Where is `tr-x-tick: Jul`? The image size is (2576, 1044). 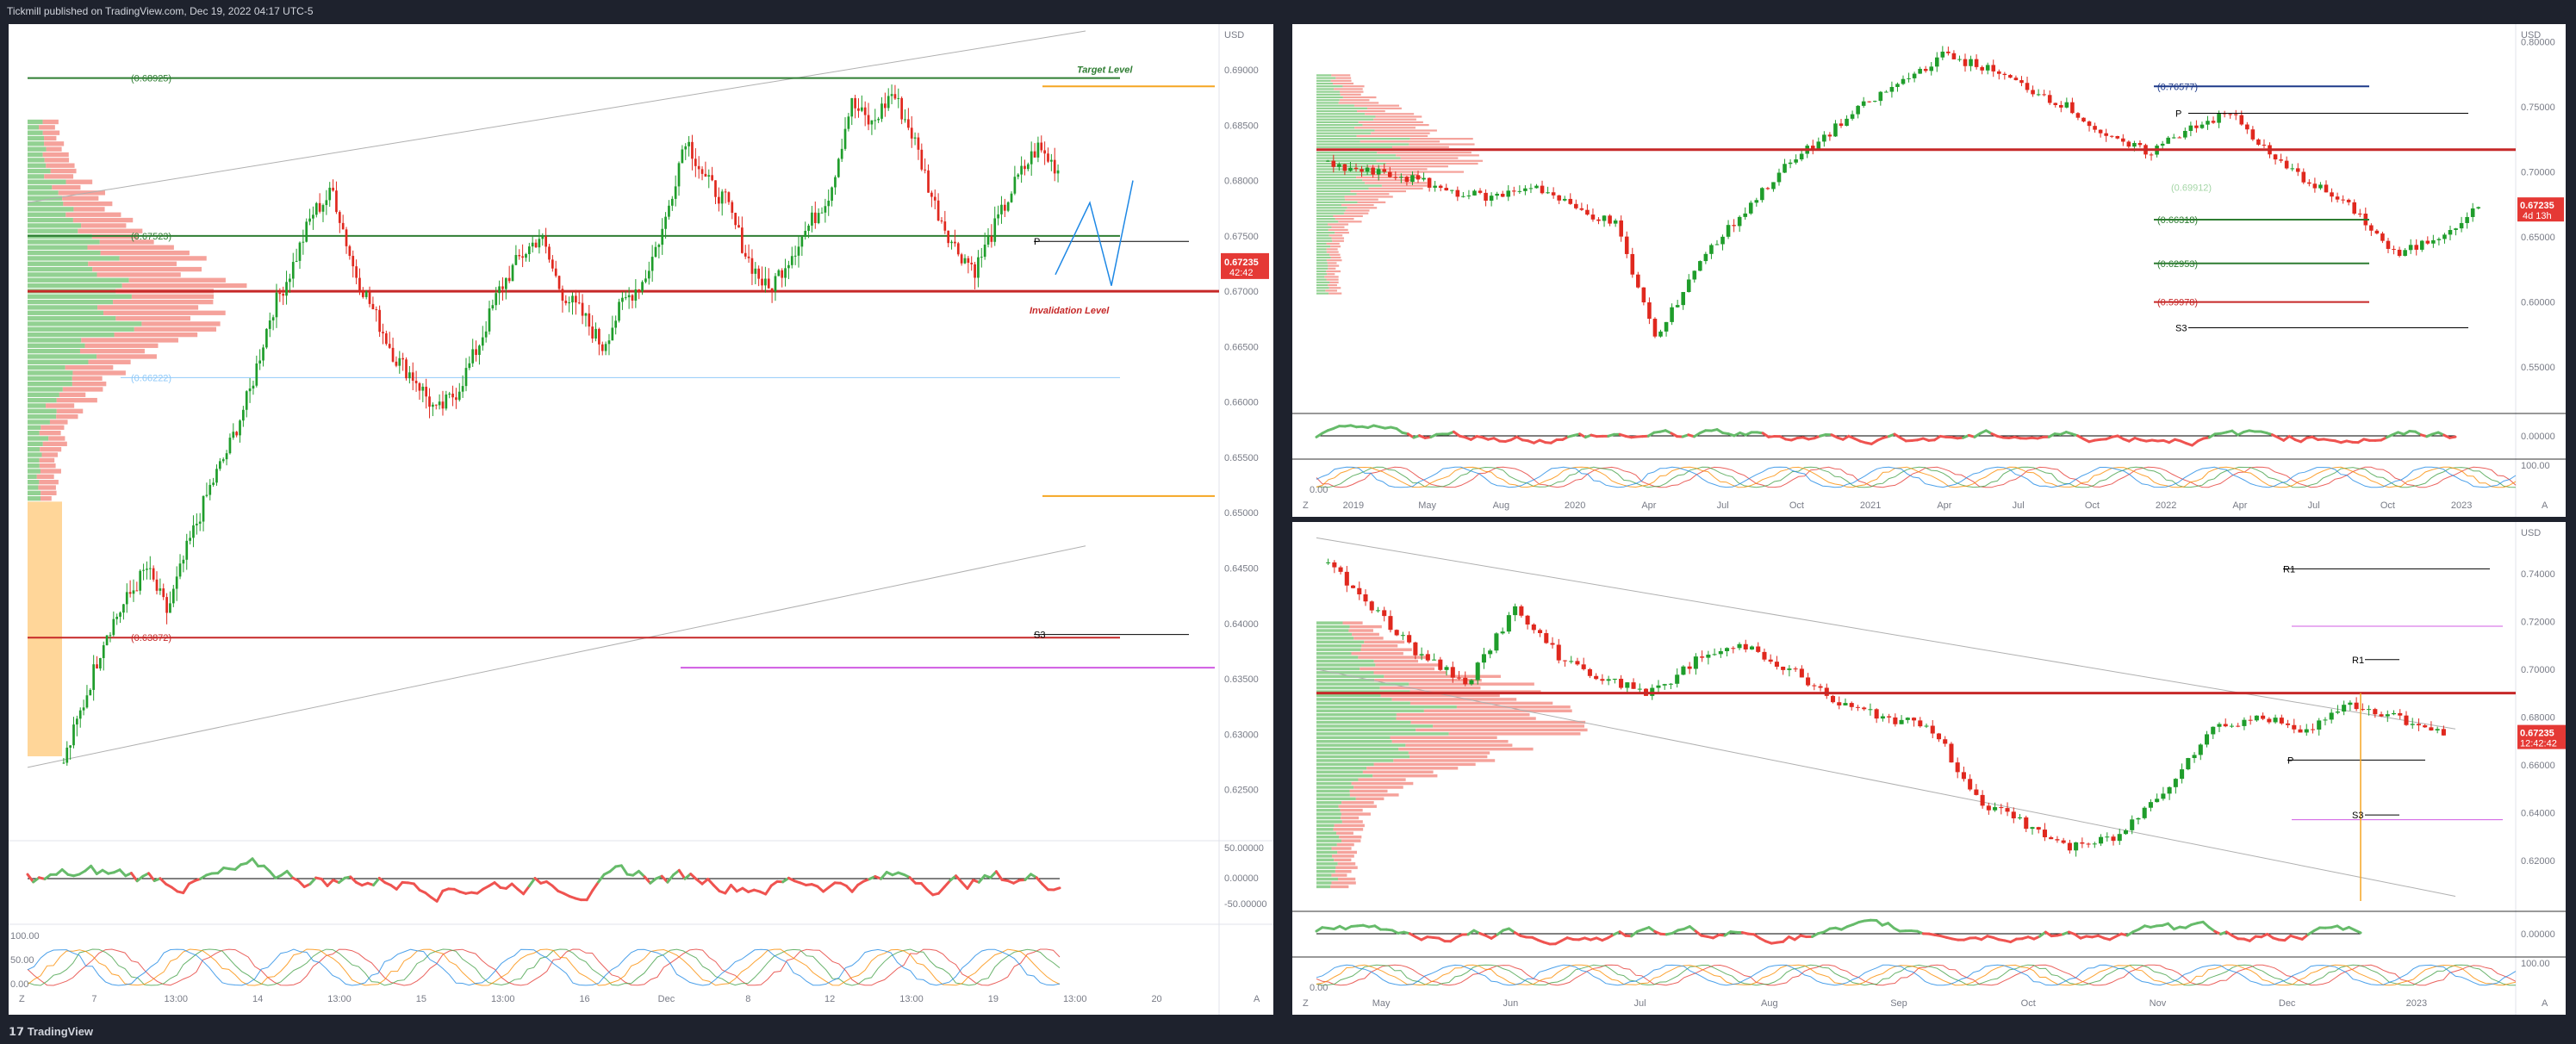
tr-x-tick: Jul is located at coordinates (1723, 505).